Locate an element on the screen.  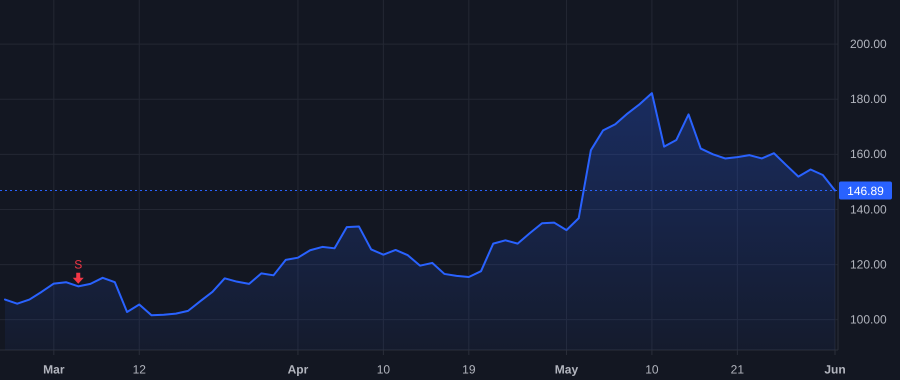
x-tick-label: Mar is located at coordinates (54, 369).